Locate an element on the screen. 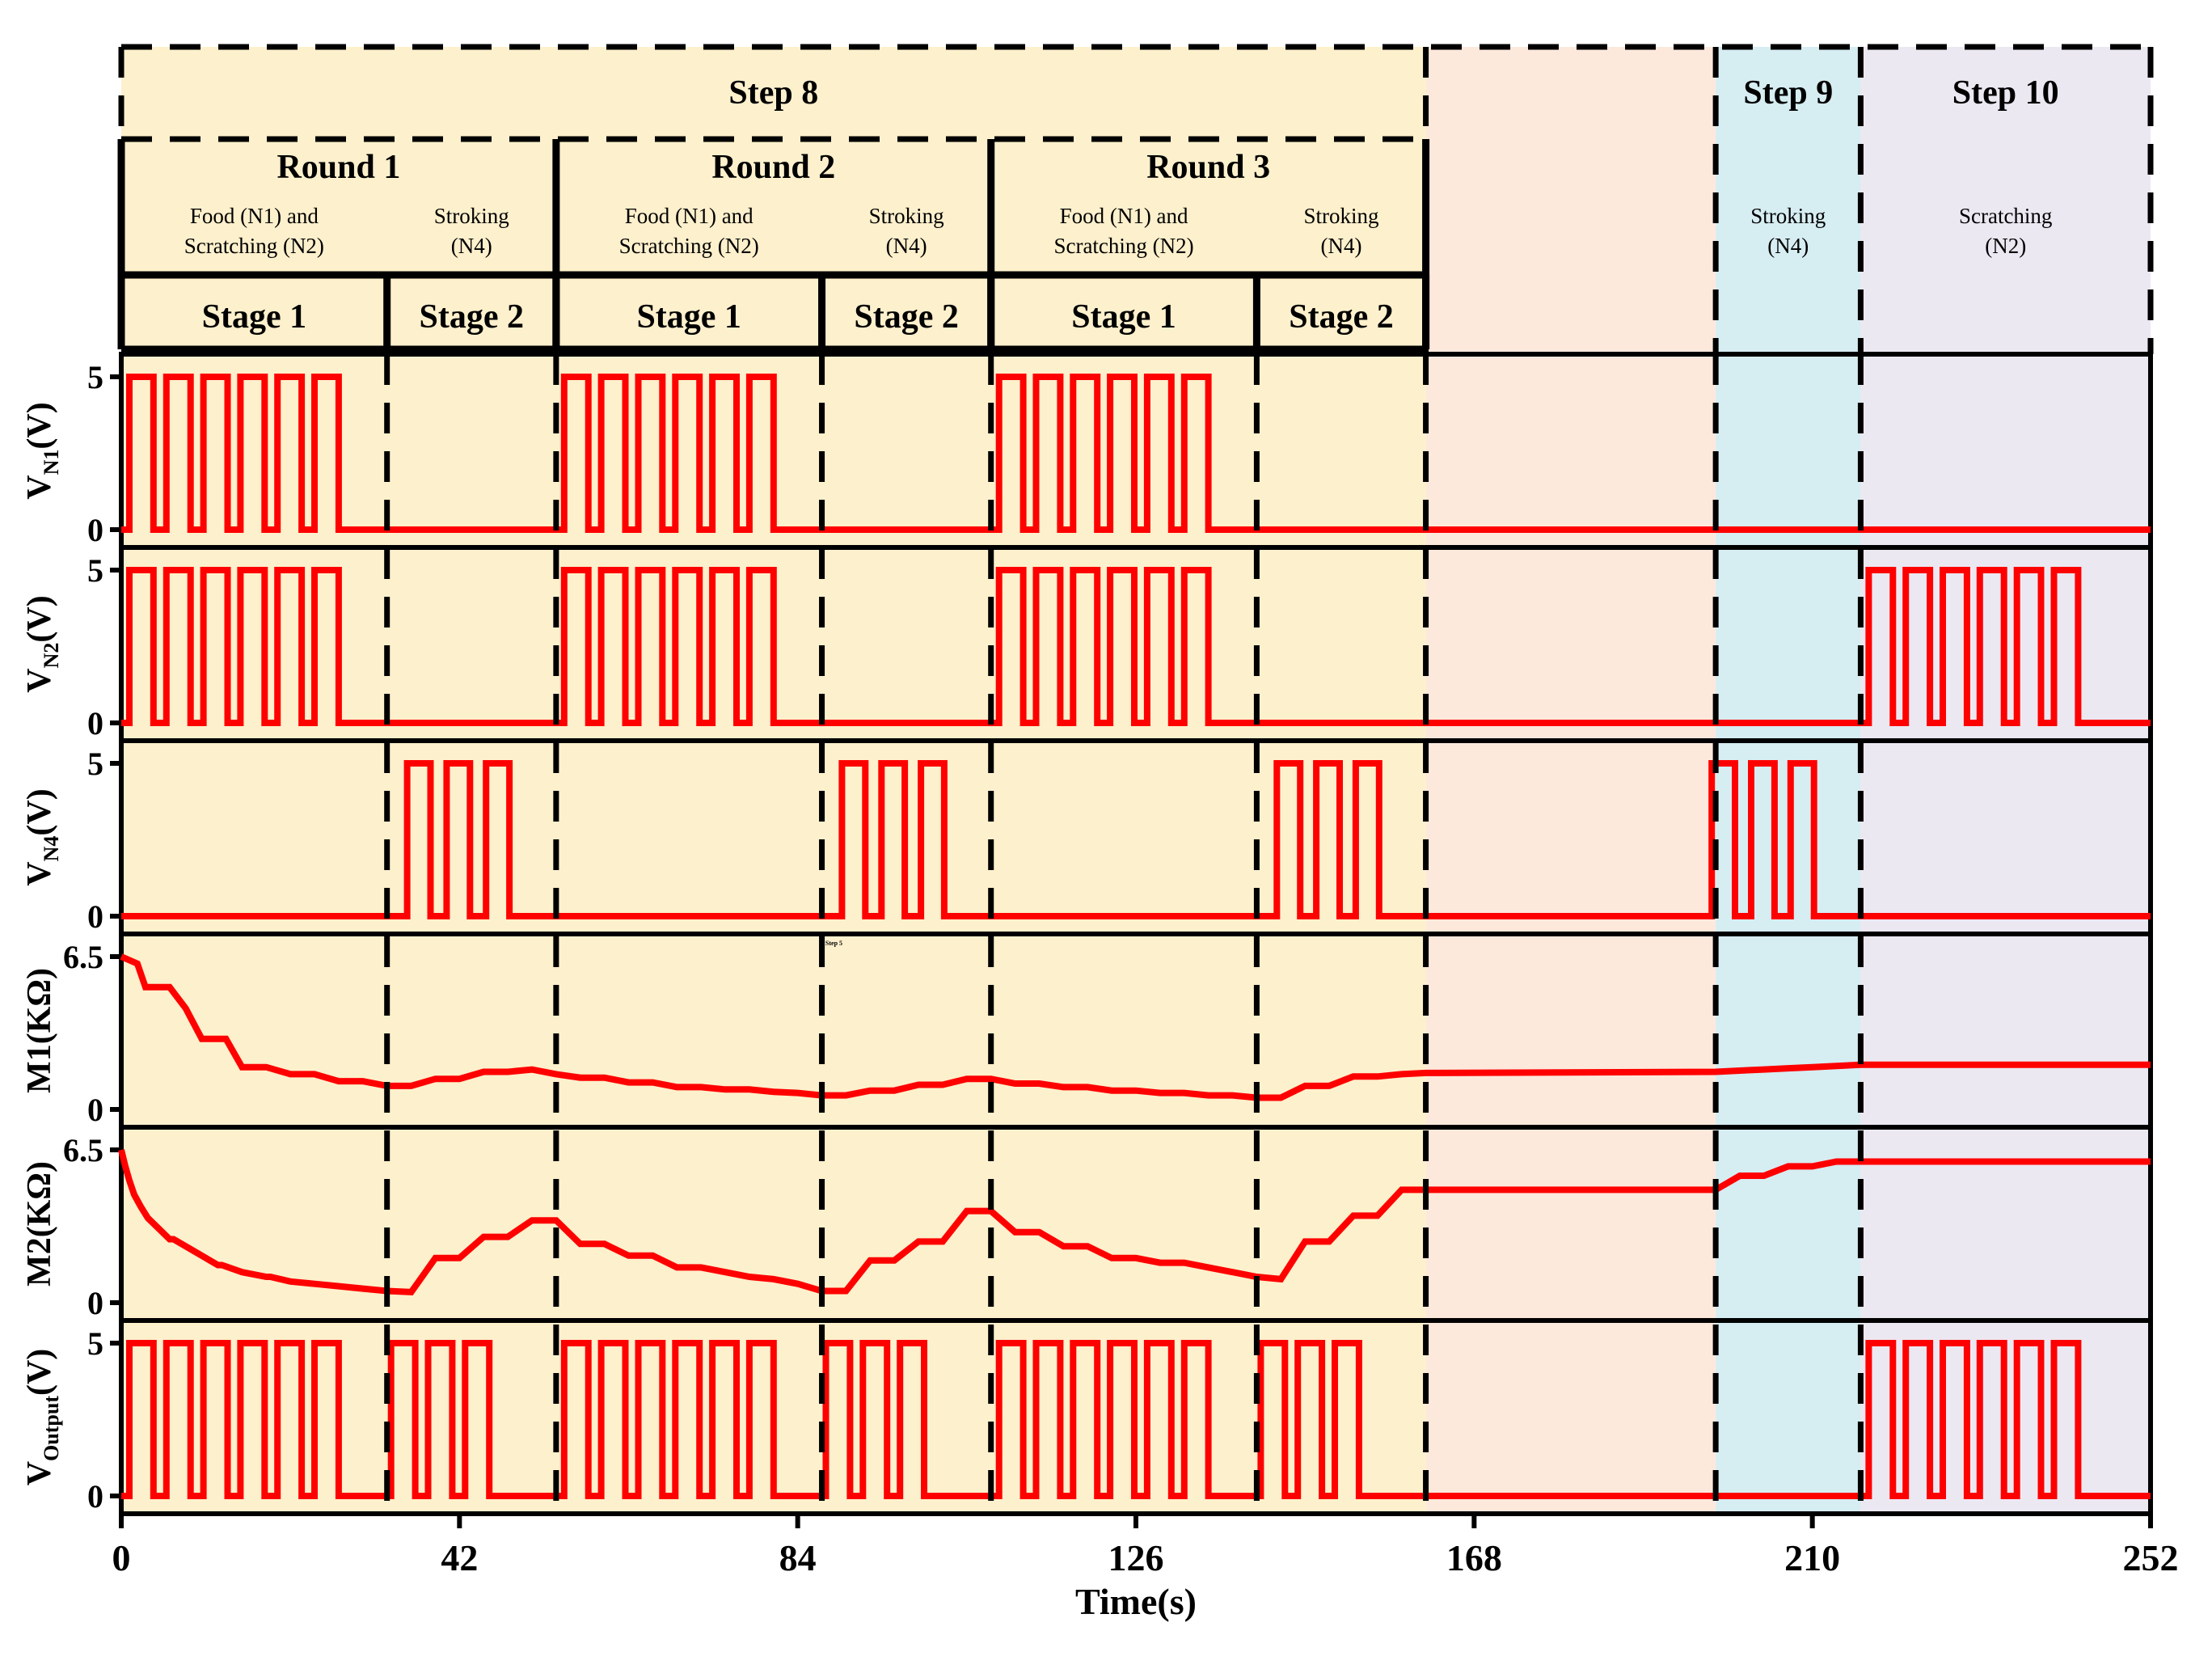 This screenshot has width=2212, height=1669. step-desc-line: Scratching is located at coordinates (2006, 216).